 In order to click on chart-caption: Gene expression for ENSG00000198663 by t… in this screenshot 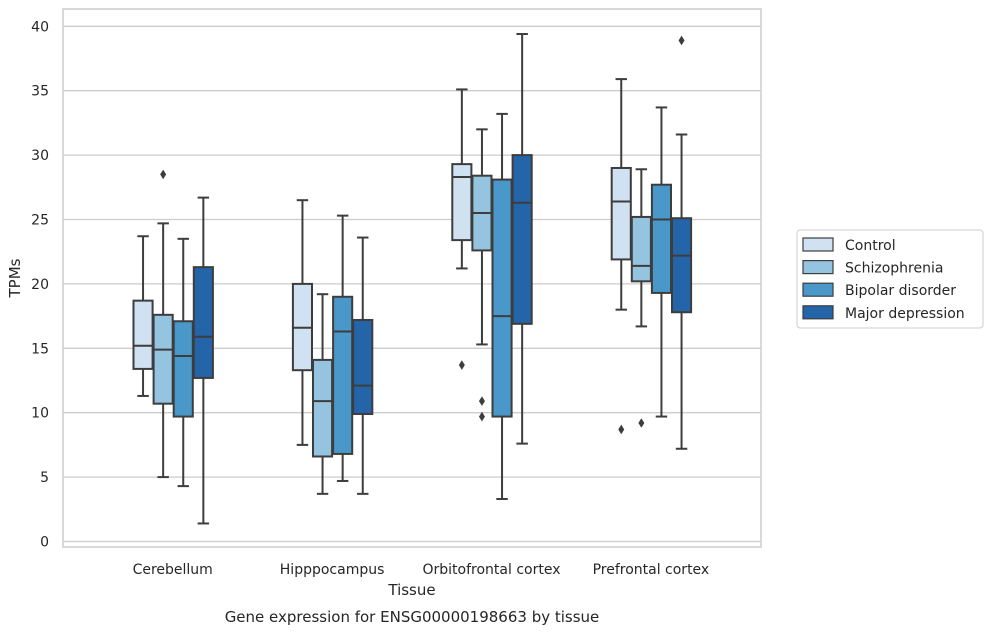, I will do `click(412, 617)`.